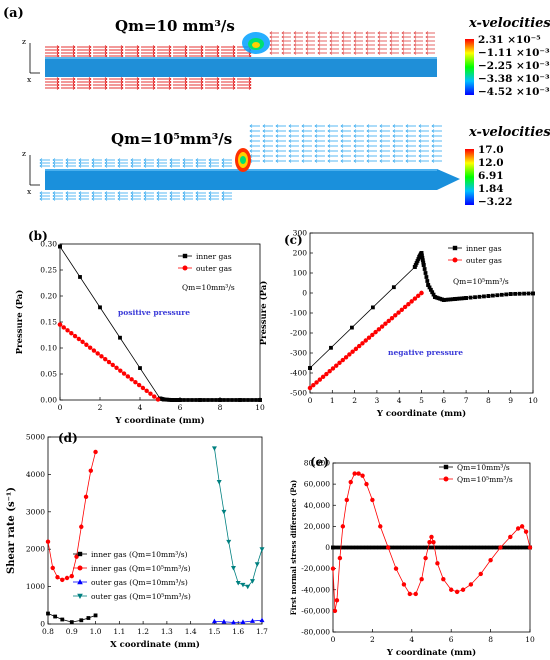 The image size is (550, 660). What do you see at coordinates (238, 518) in the screenshot?
I see `series-line` at bounding box center [238, 518].